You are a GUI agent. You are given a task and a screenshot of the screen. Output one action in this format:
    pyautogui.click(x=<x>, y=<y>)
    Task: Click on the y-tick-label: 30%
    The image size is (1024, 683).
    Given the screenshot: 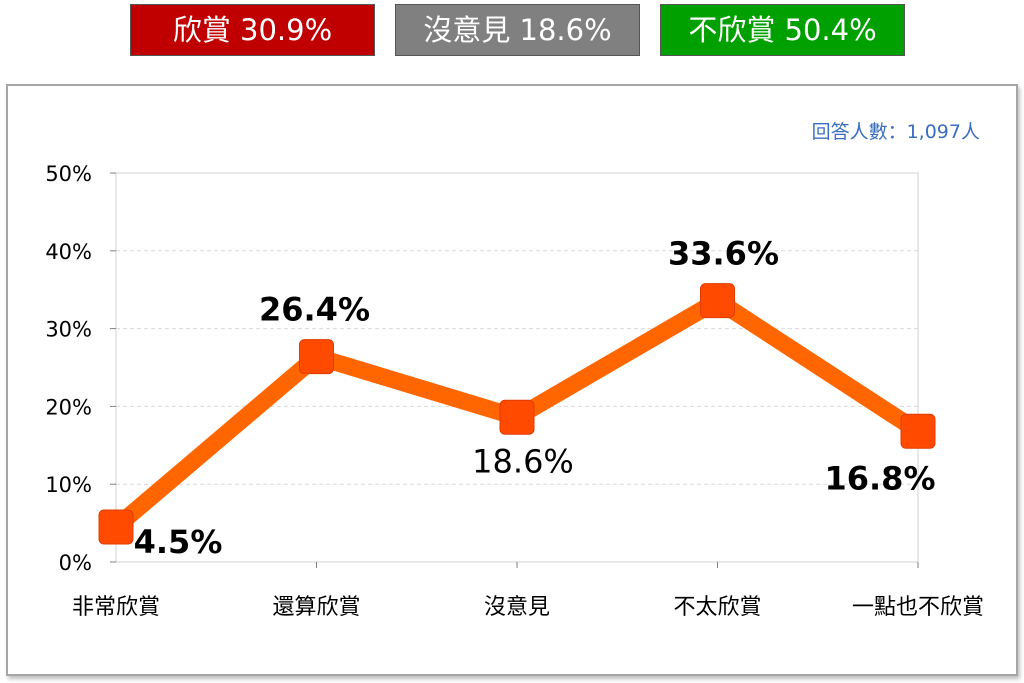 What is the action you would take?
    pyautogui.click(x=68, y=330)
    